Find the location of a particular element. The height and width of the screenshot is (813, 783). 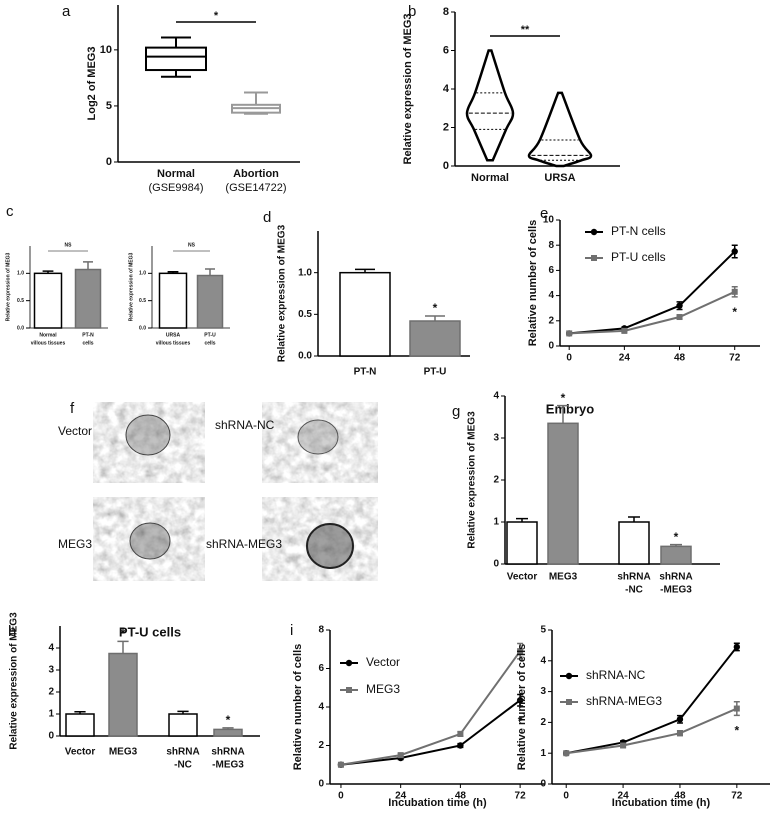

image-label: shRNA-NC is located at coordinates (245, 425).